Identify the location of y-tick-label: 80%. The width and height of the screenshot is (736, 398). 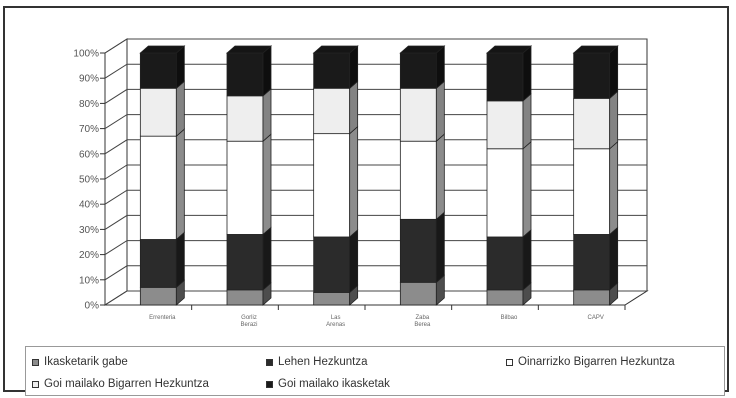
(89, 104).